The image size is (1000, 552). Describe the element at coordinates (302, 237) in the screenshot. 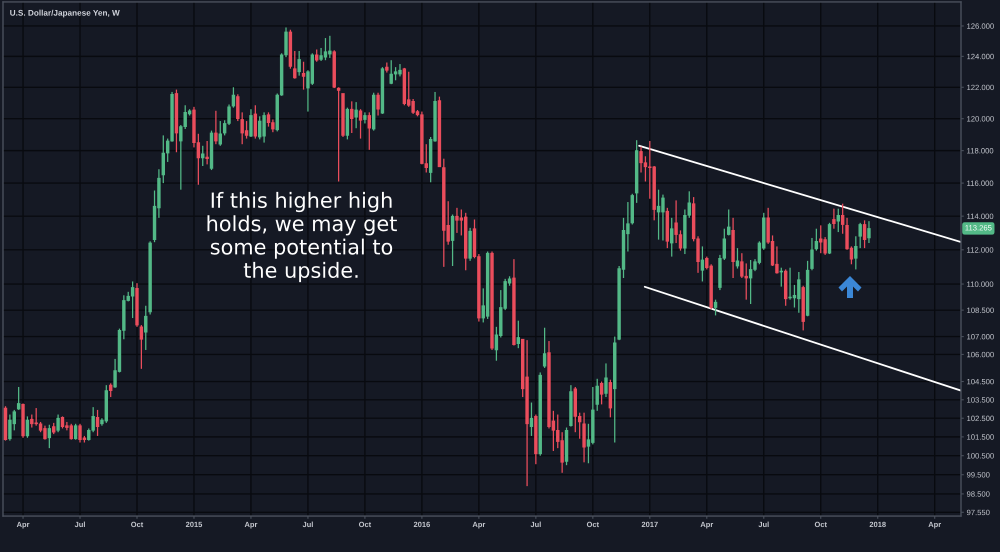

I see `annotation: If this higher high holds, we may get some potential to the upside.` at that location.